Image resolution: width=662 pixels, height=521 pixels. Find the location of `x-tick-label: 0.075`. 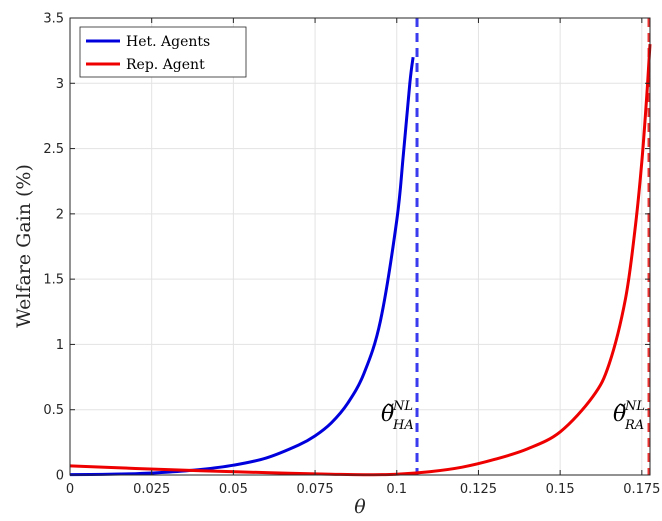

x-tick-label: 0.075 is located at coordinates (314, 489).